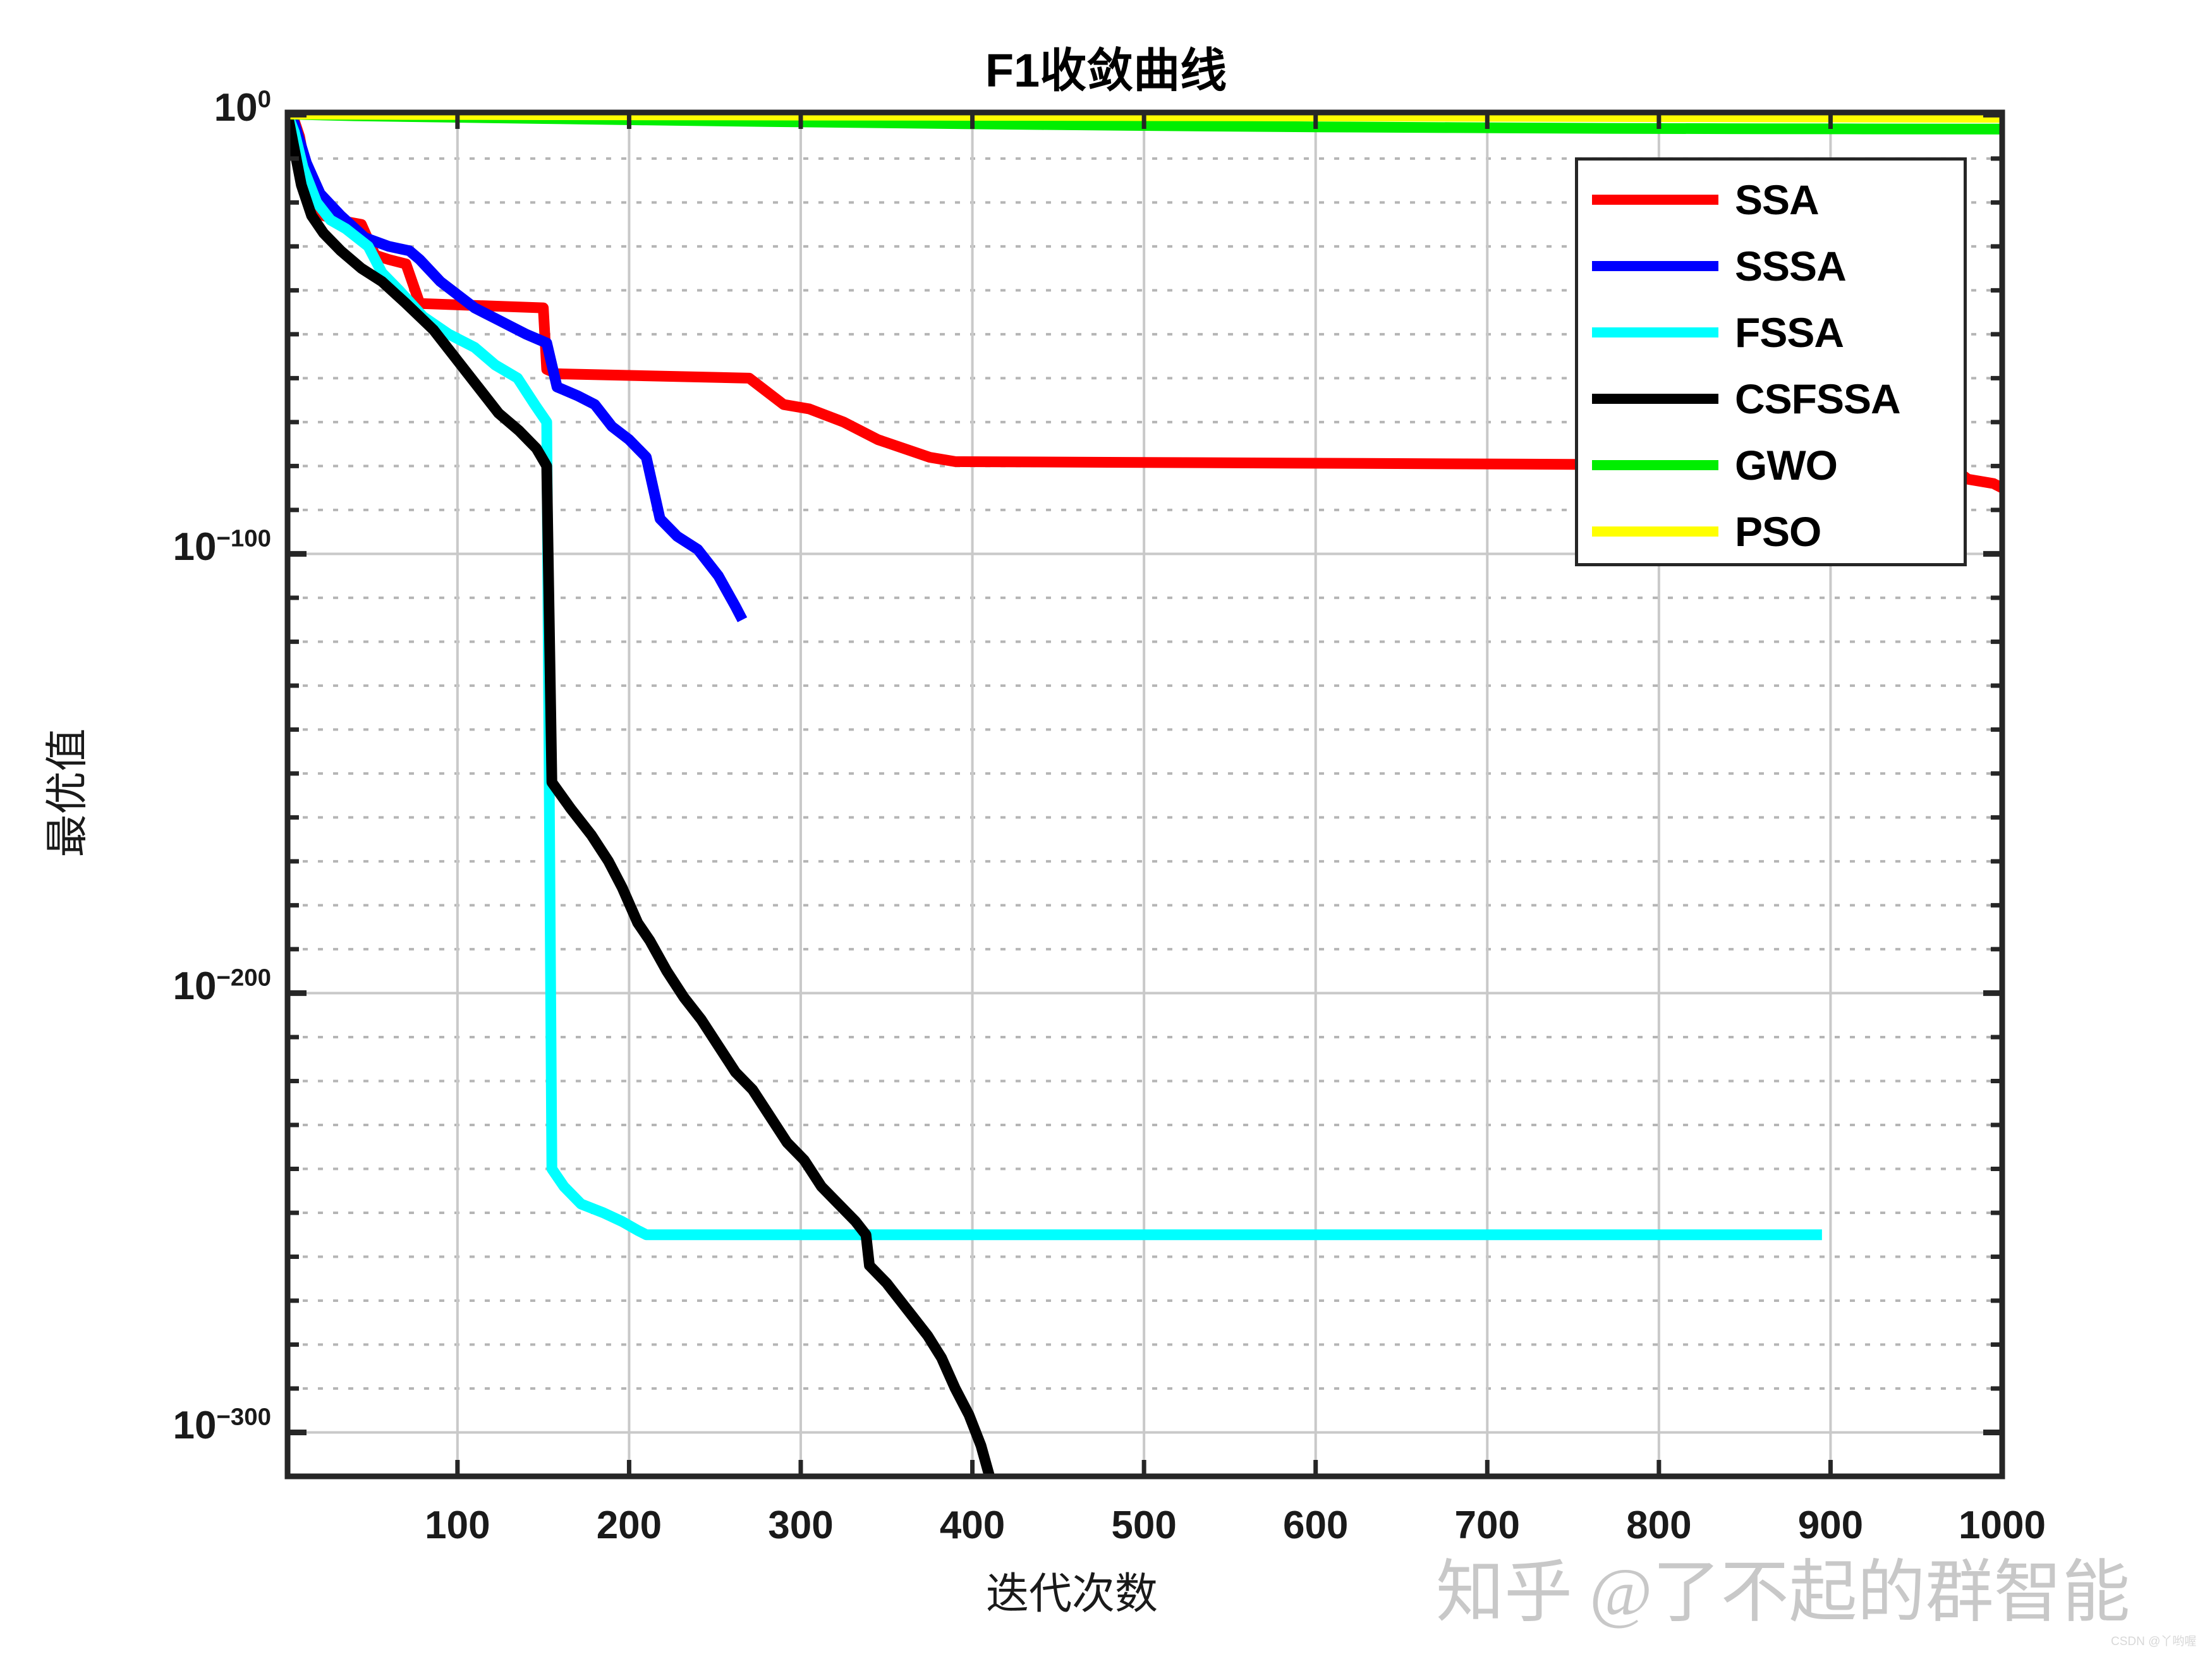 This screenshot has width=2212, height=1659. I want to click on x-axis-title: 迭代次数, so click(1072, 1594).